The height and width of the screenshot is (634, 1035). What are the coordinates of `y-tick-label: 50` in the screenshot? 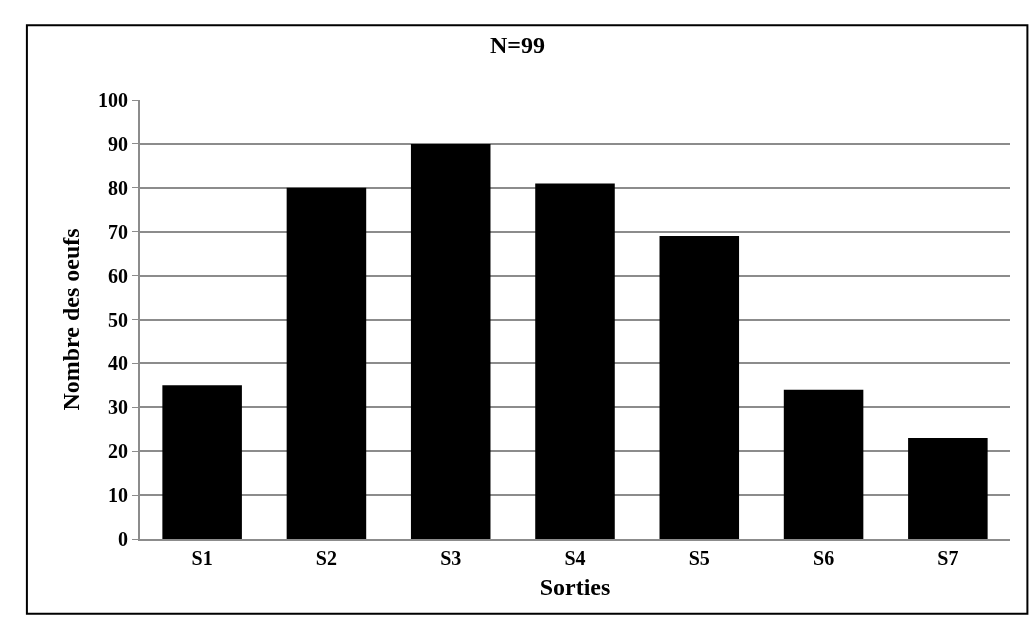 It's located at (118, 319).